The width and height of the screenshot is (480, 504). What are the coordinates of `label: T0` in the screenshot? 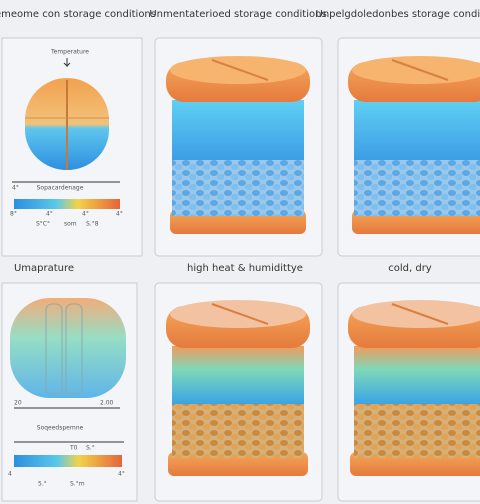 It's located at (73, 448).